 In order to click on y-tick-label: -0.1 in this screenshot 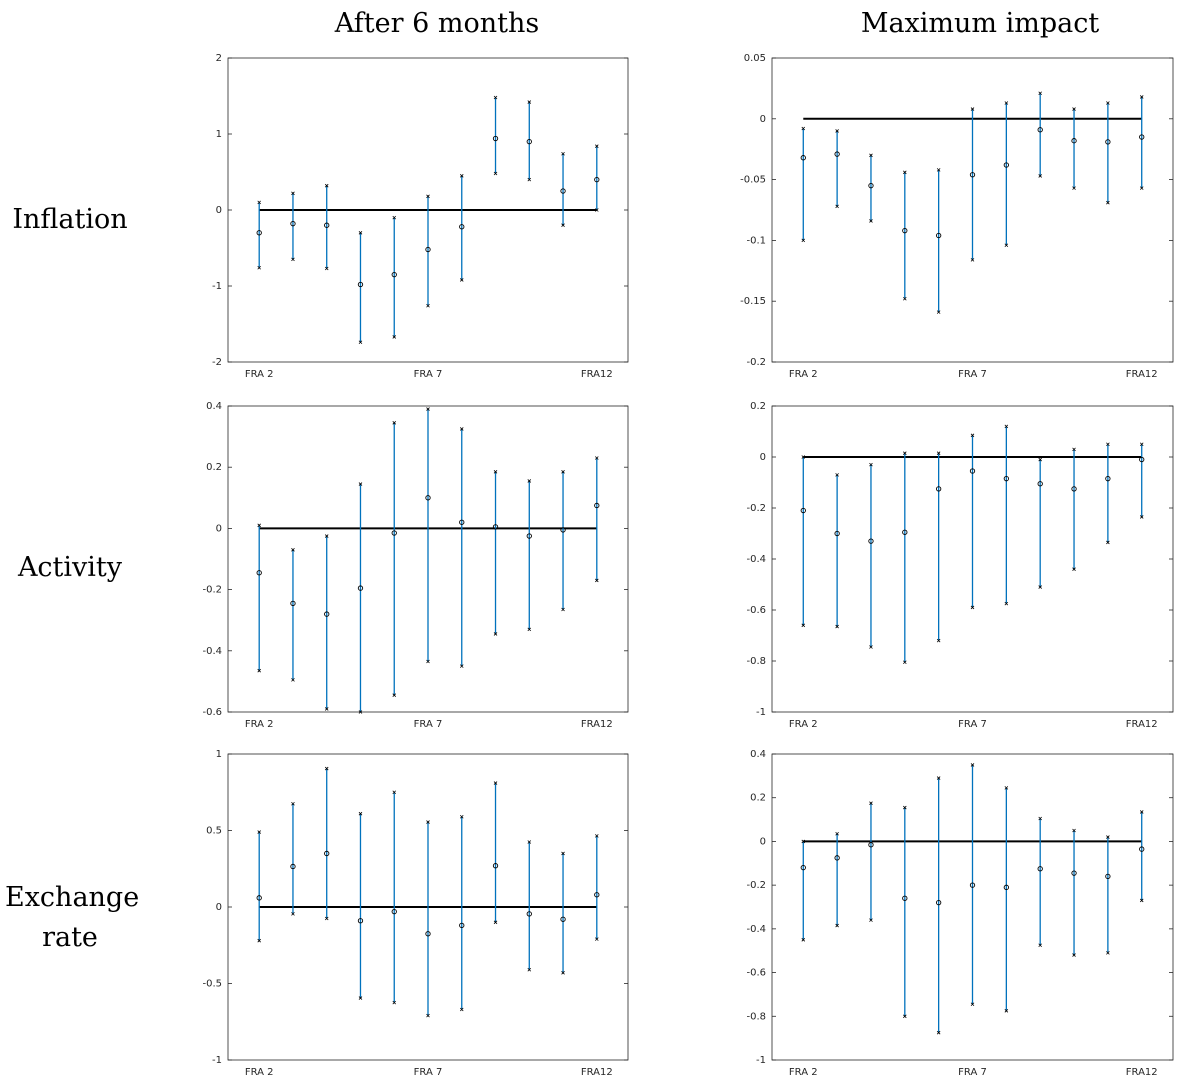, I will do `click(756, 240)`.